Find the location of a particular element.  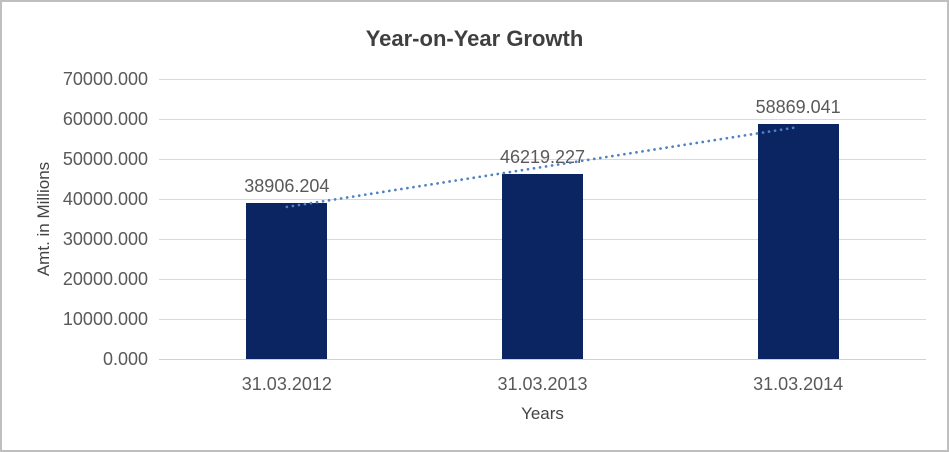

x-axis-line is located at coordinates (542, 359).